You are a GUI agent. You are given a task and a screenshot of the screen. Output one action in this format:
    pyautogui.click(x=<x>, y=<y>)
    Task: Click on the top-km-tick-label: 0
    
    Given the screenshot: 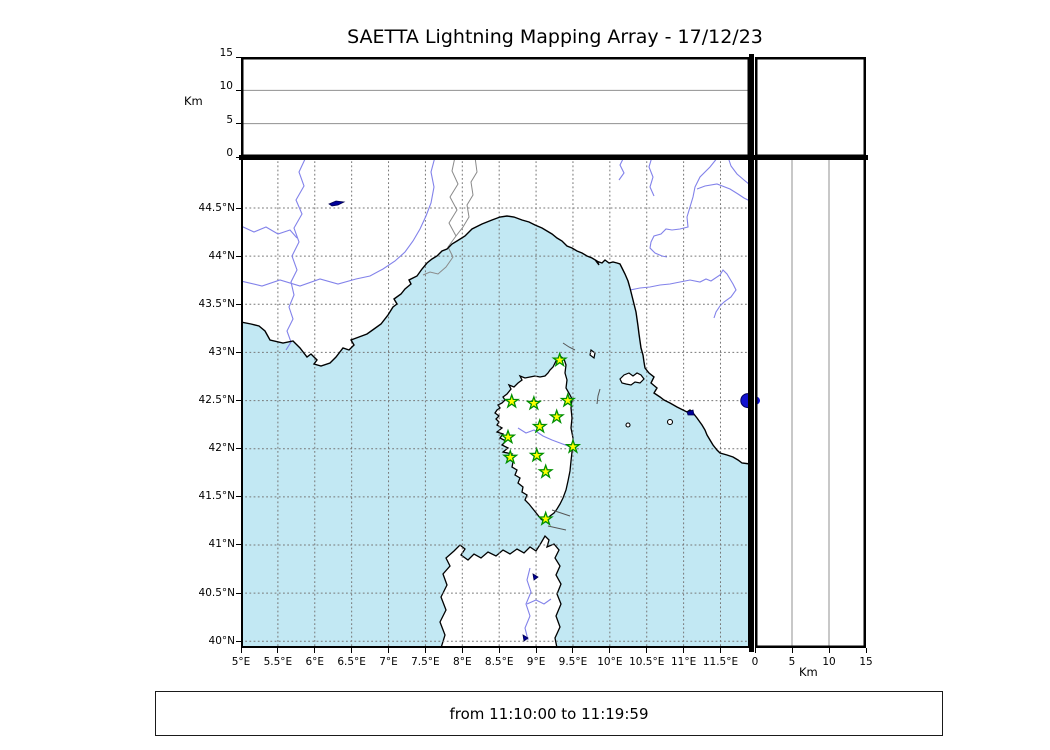 What is the action you would take?
    pyautogui.click(x=229, y=153)
    